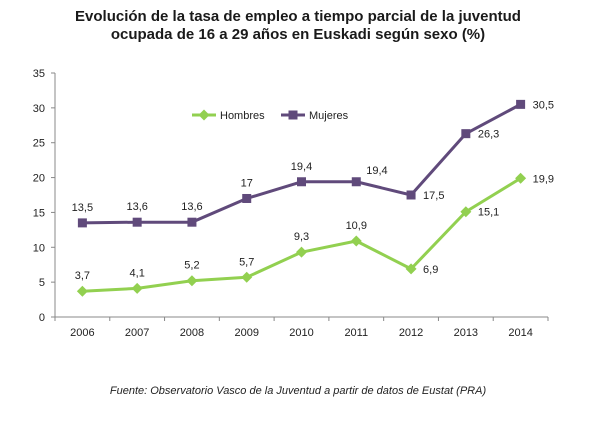 This screenshot has width=596, height=436. Describe the element at coordinates (82, 333) in the screenshot. I see `x-tick-label: 2006` at that location.